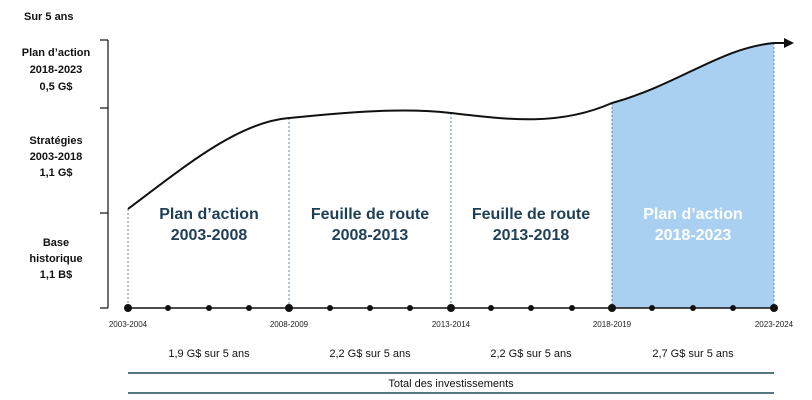 The width and height of the screenshot is (812, 400). I want to click on left-section-line: Stratégies, so click(55, 141).